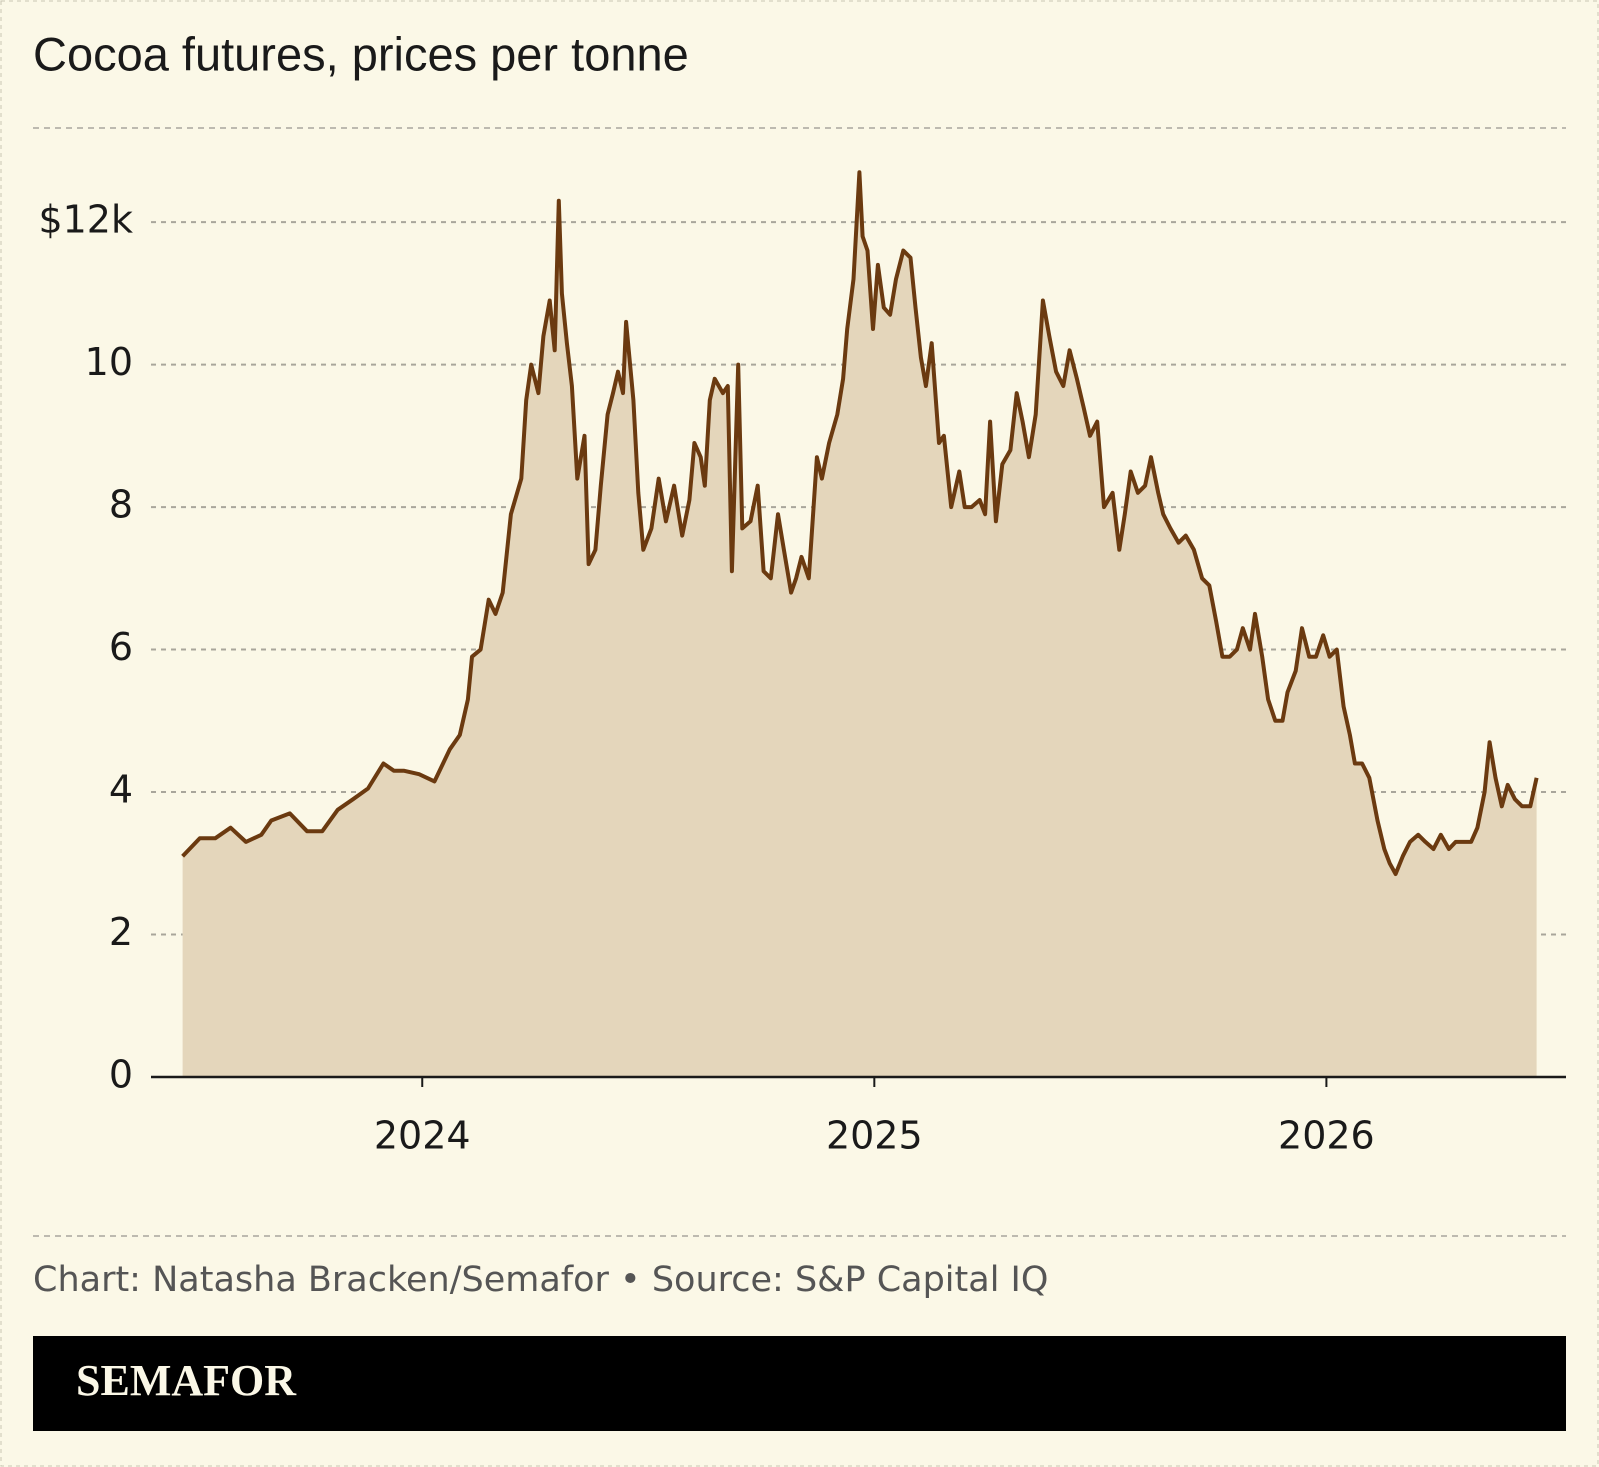 The height and width of the screenshot is (1467, 1599). I want to click on y-tick-label: $12k, so click(85, 220).